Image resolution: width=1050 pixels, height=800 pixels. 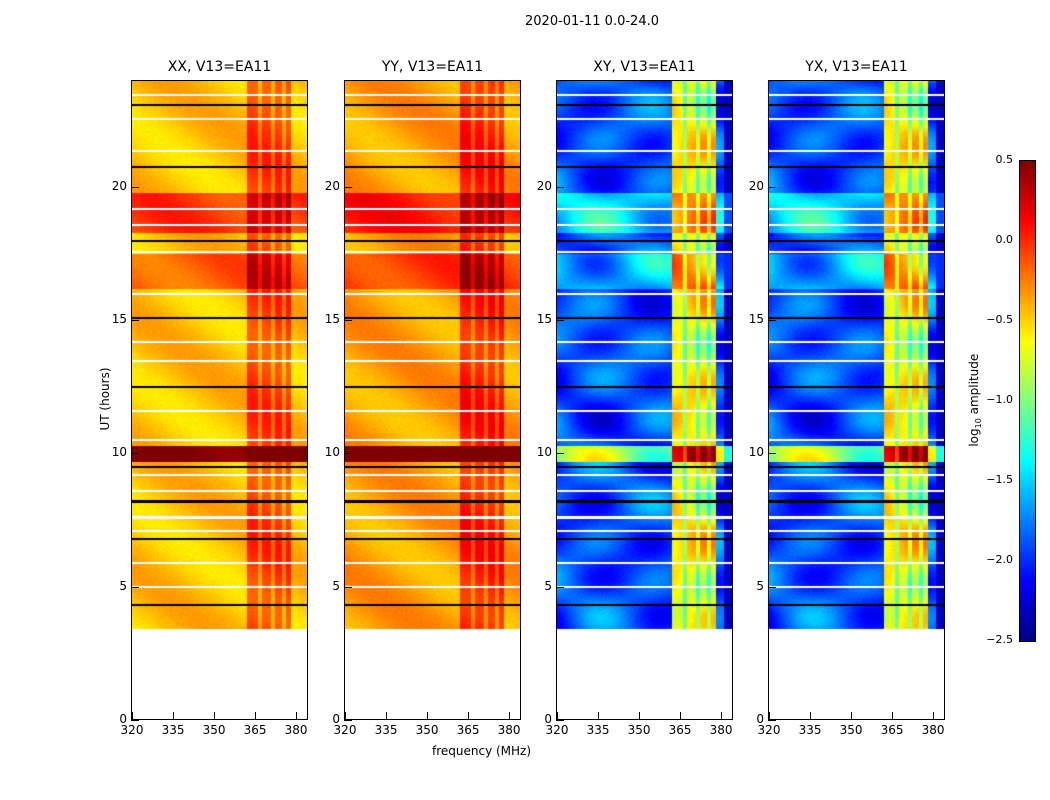 What do you see at coordinates (999, 399) in the screenshot?
I see `colorbar-tick-label: −1.0` at bounding box center [999, 399].